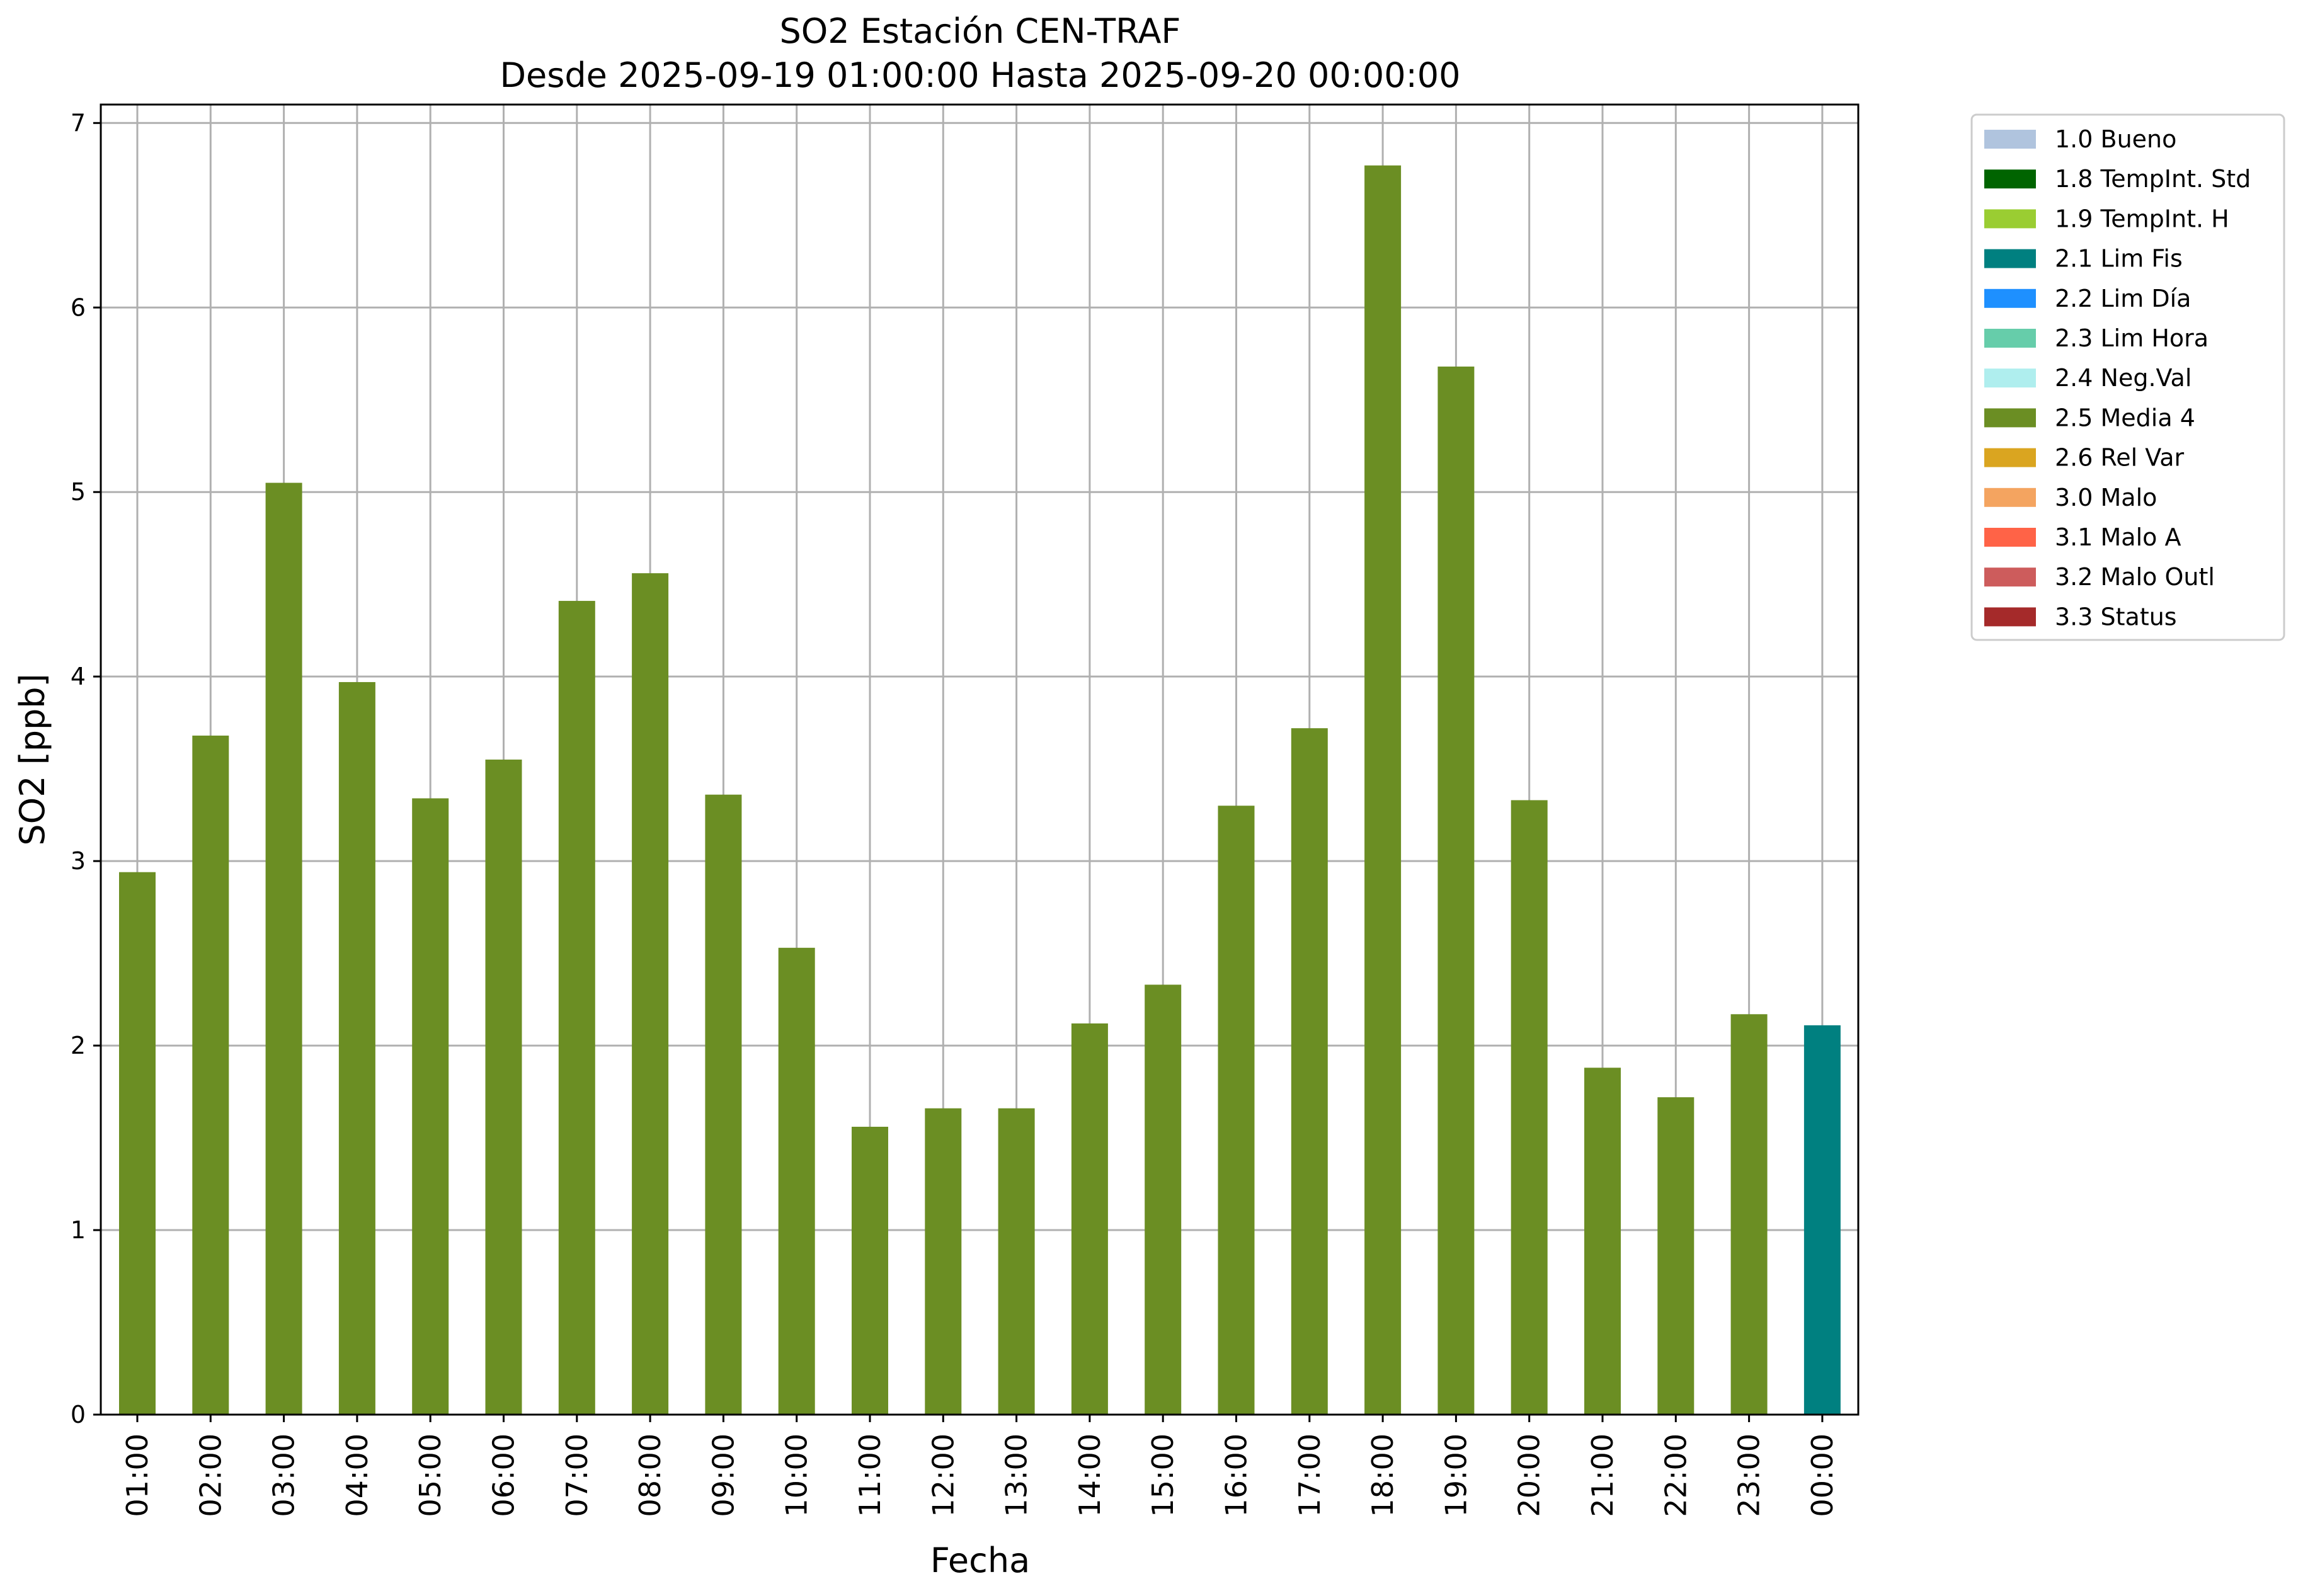 The height and width of the screenshot is (1596, 2303). What do you see at coordinates (2153, 179) in the screenshot?
I see `legend-label: 1.8 TempInt. Std` at bounding box center [2153, 179].